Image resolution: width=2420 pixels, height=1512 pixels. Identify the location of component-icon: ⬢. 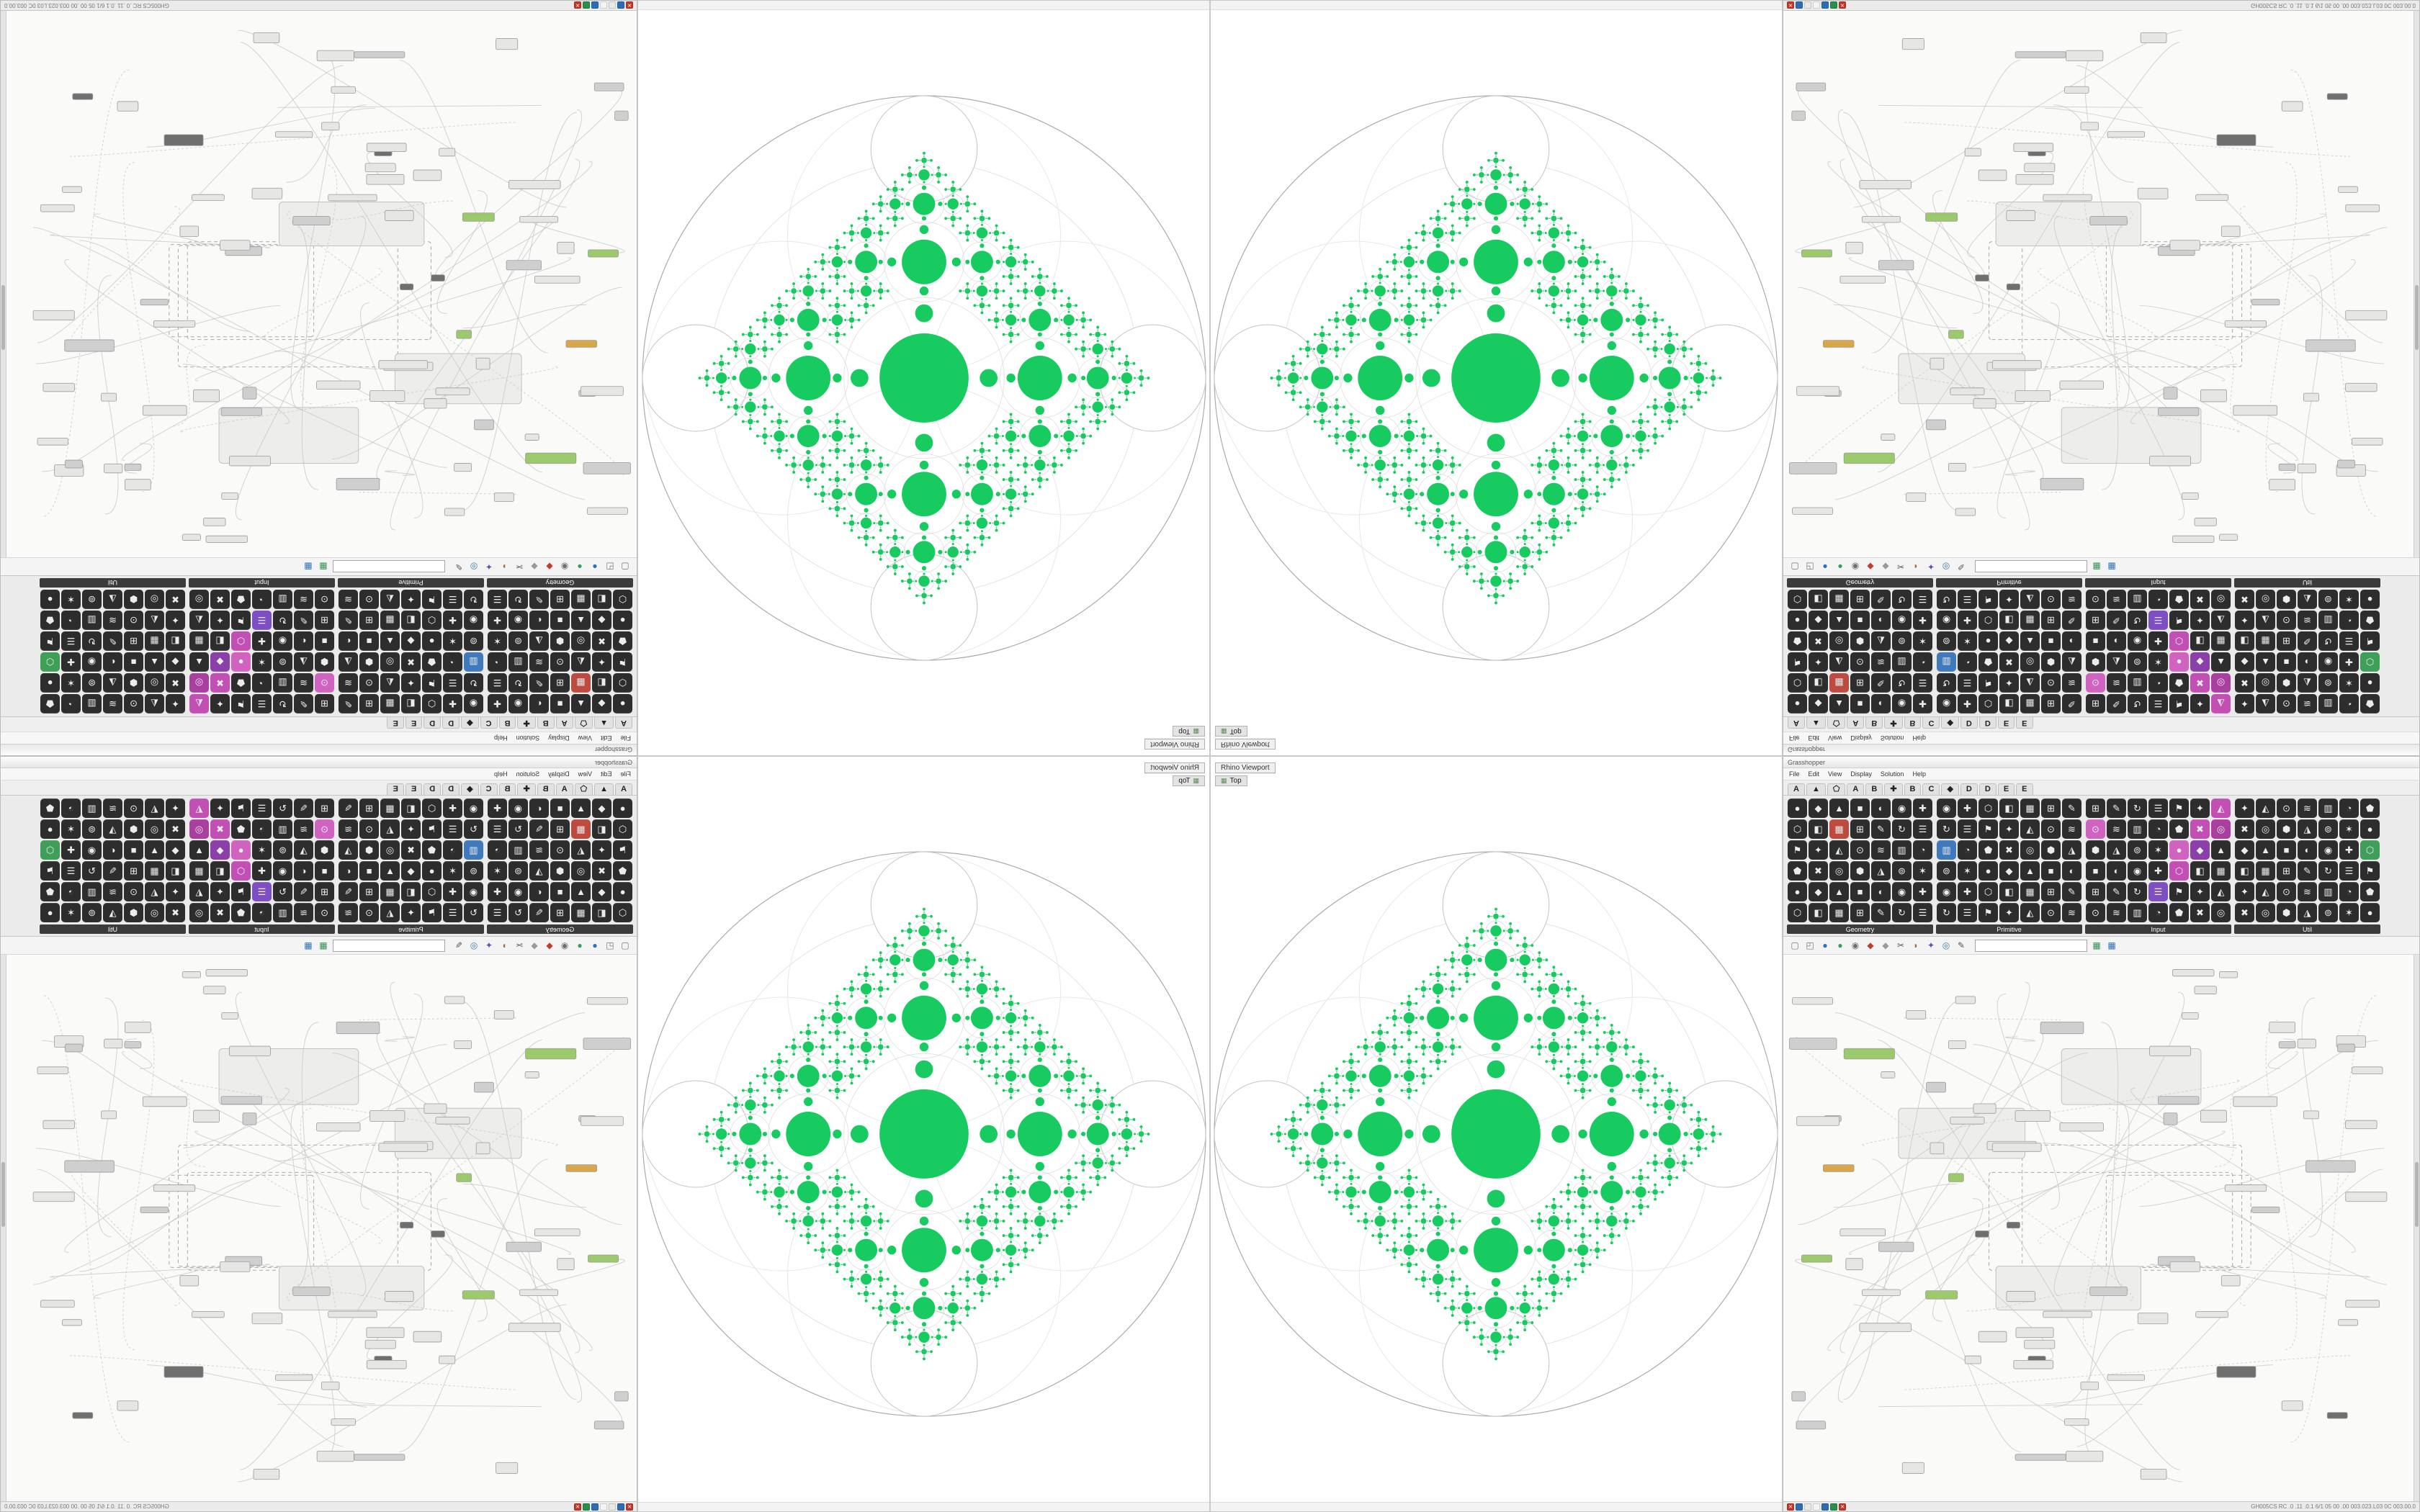
(133, 599).